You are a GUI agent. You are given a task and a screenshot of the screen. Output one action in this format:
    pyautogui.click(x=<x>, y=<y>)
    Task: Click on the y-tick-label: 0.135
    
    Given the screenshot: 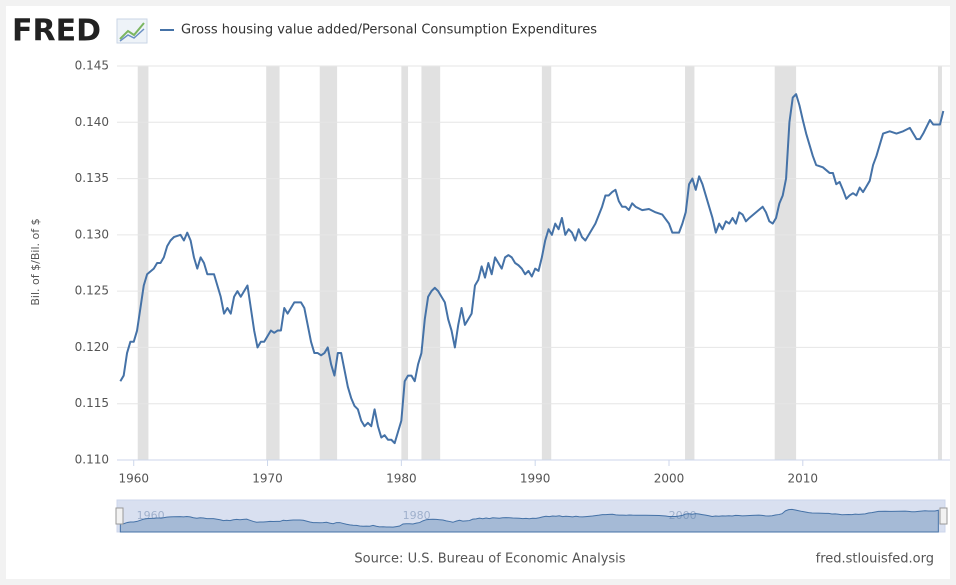 What is the action you would take?
    pyautogui.click(x=92, y=178)
    